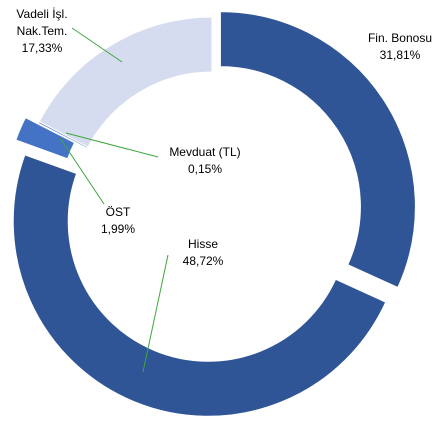 The width and height of the screenshot is (439, 424). I want to click on slice-label: ÖST 1,99%, so click(118, 221).